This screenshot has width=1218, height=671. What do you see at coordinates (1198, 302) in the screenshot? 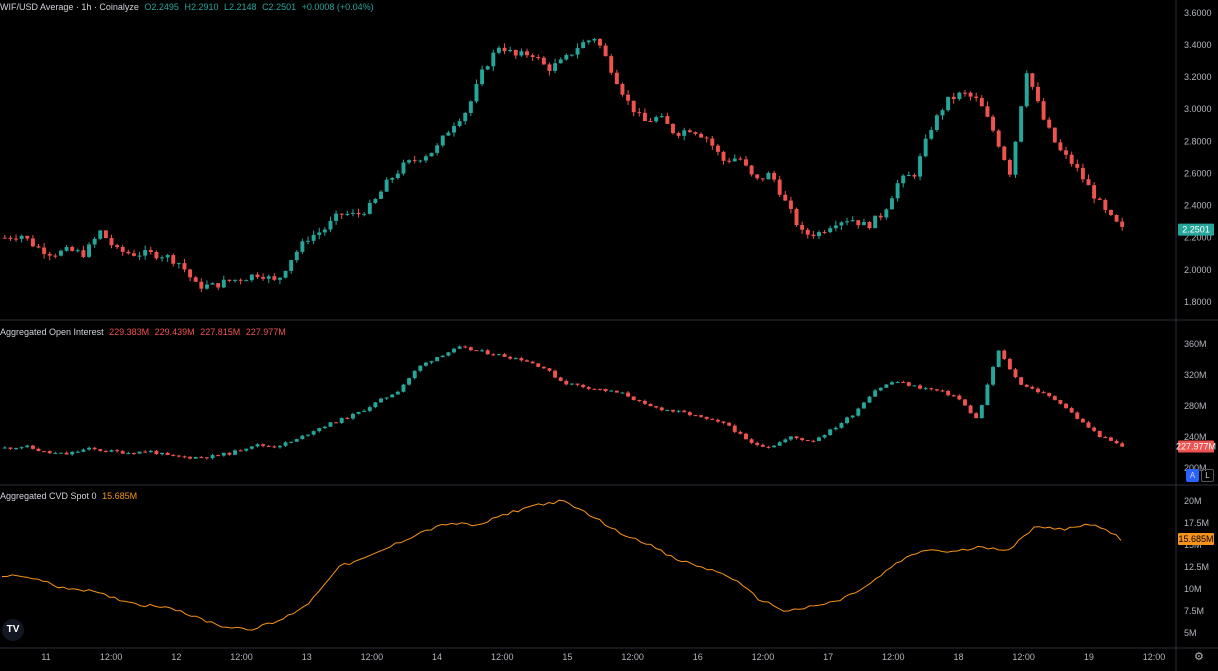
I see `y-tick-label: 1.8000` at bounding box center [1198, 302].